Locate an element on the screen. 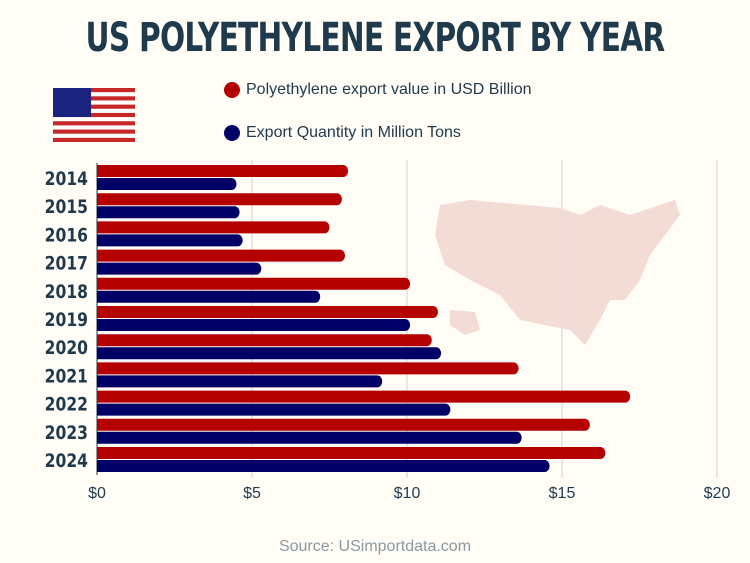 This screenshot has width=750, height=563. us-flag-icon is located at coordinates (94, 115).